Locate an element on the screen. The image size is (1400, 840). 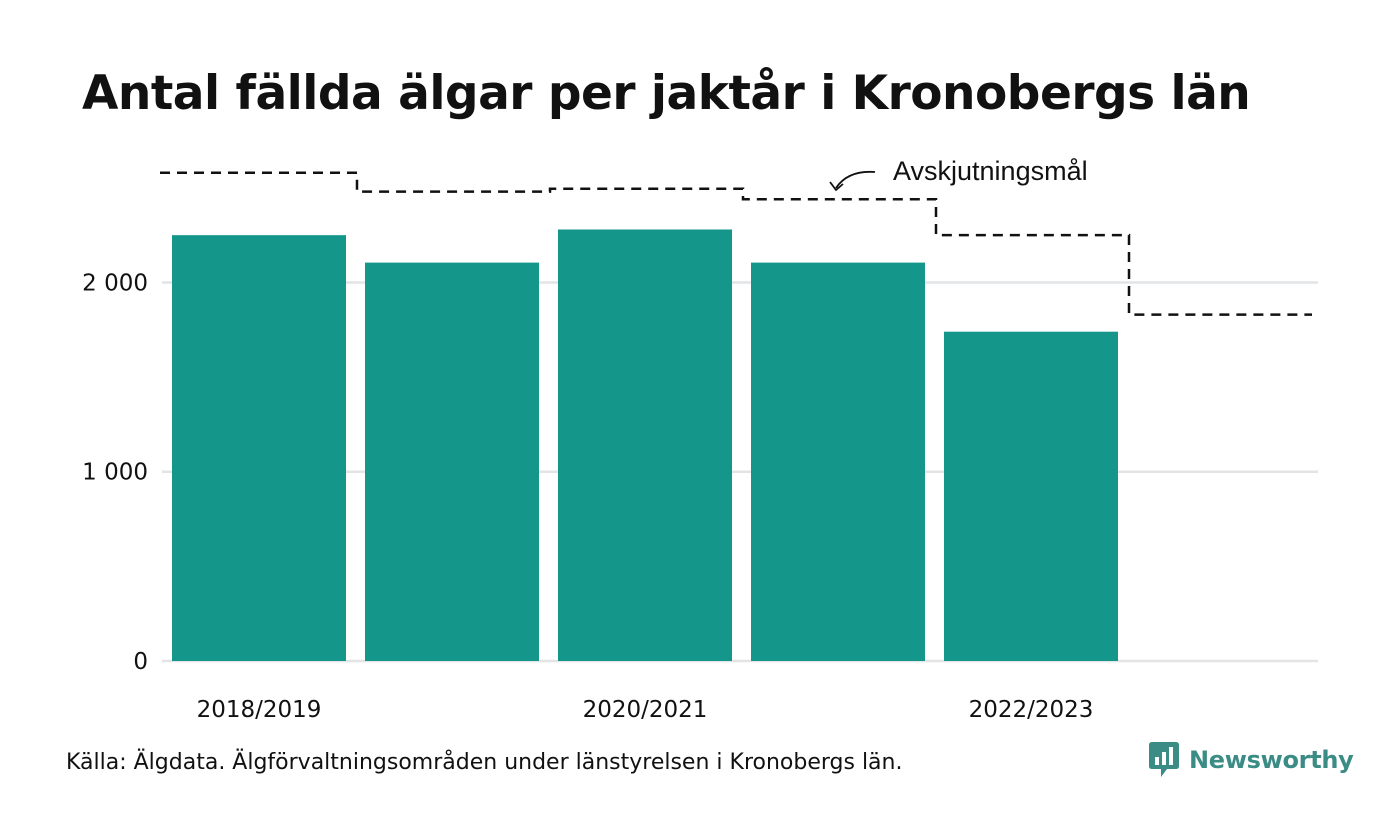
y-tick-label: 0 is located at coordinates (140, 662).